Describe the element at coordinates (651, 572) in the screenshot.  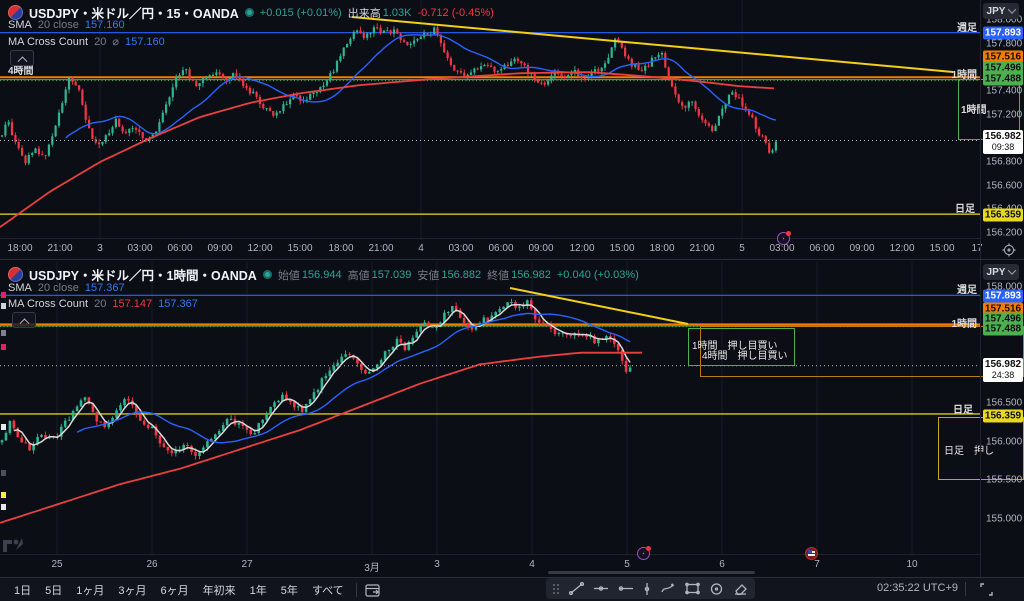
I see `horizontal-scrollbar` at that location.